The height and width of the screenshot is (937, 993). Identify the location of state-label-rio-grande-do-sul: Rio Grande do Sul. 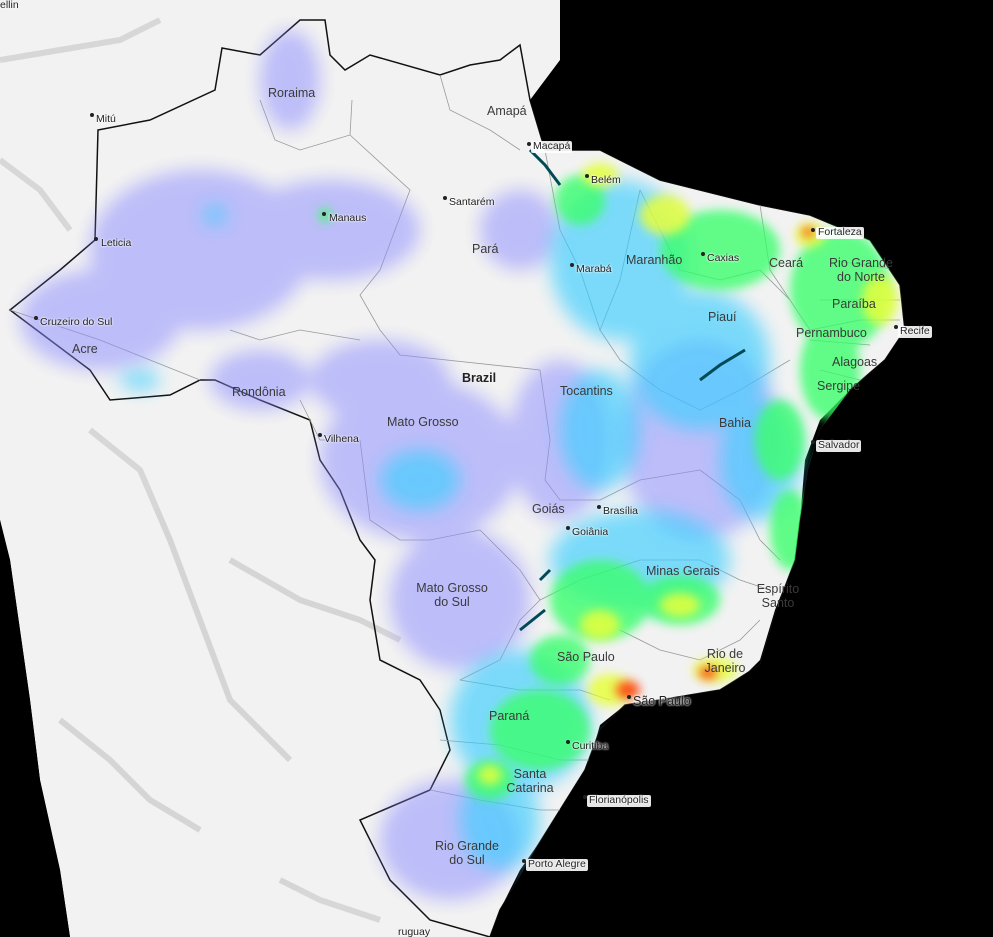
(467, 853).